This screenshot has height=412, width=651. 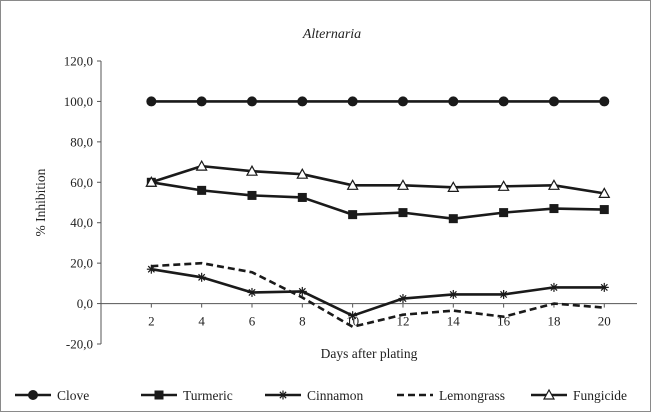 I want to click on legend-label-turmeric: Turmeric, so click(x=208, y=395).